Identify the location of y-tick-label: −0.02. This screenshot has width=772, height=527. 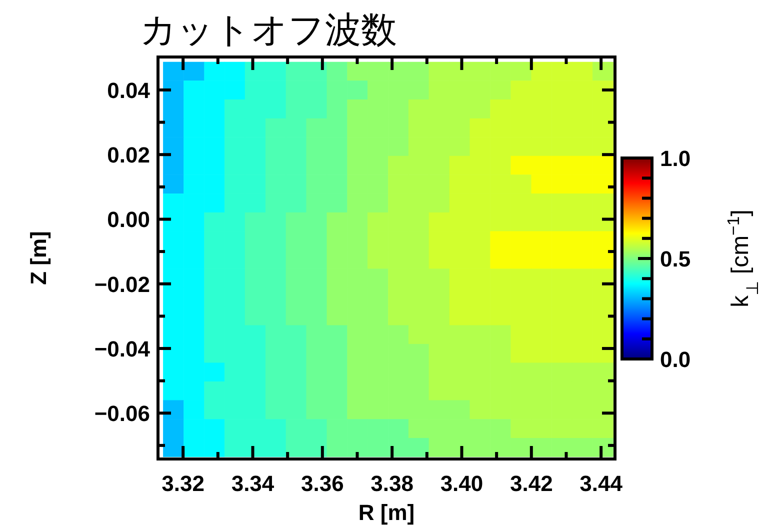
(122, 284).